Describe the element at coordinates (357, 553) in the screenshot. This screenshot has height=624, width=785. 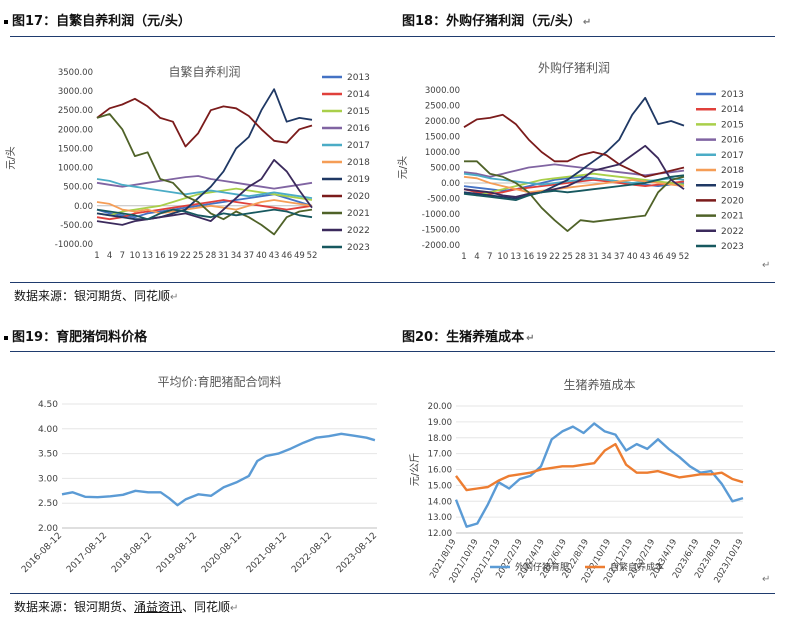
I see `x-tick-label: 2023-08-12` at that location.